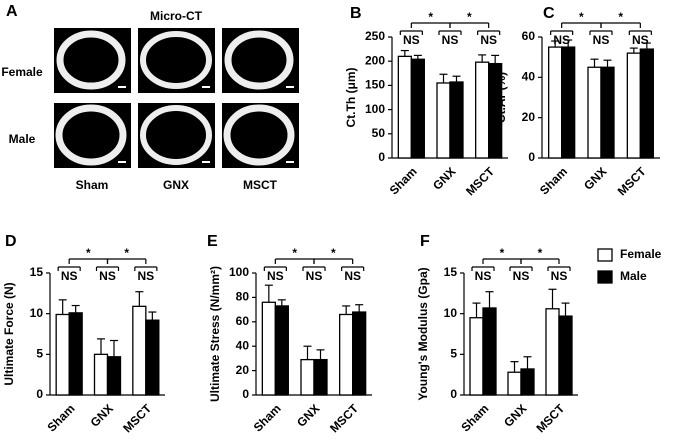 This screenshot has height=441, width=700. Describe the element at coordinates (501, 97) in the screenshot. I see `y-axis-label: Ct.Ar (%)` at that location.